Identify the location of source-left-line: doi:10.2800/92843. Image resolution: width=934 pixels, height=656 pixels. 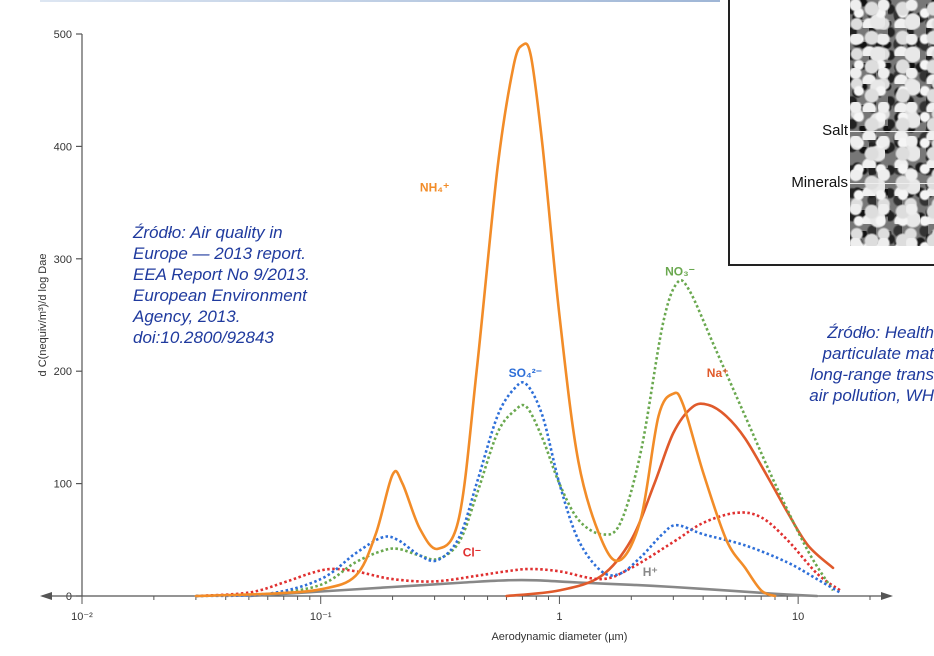
(203, 337).